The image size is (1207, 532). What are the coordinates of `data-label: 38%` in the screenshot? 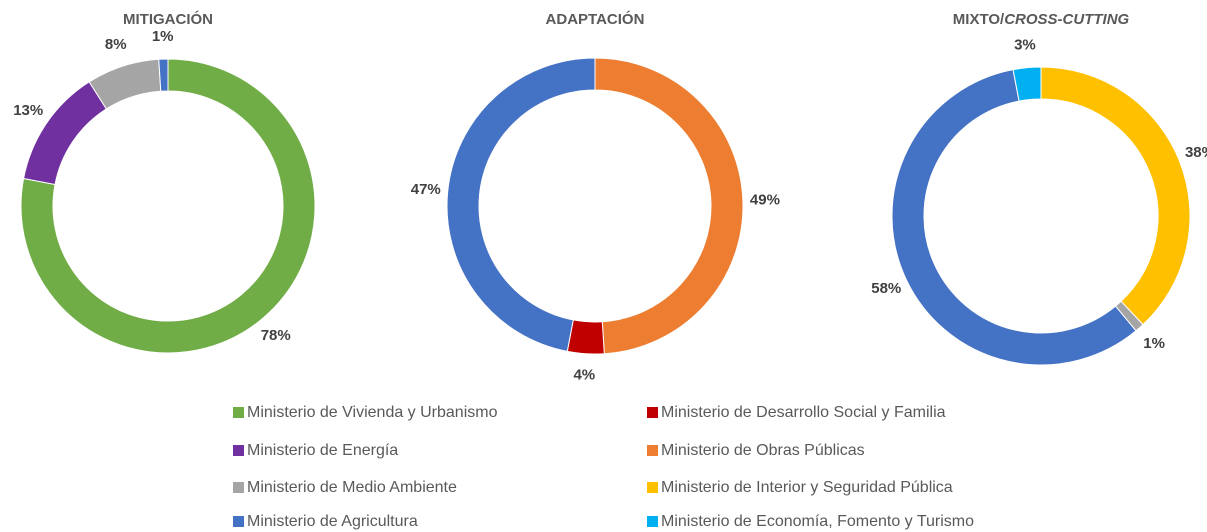 It's located at (1196, 152).